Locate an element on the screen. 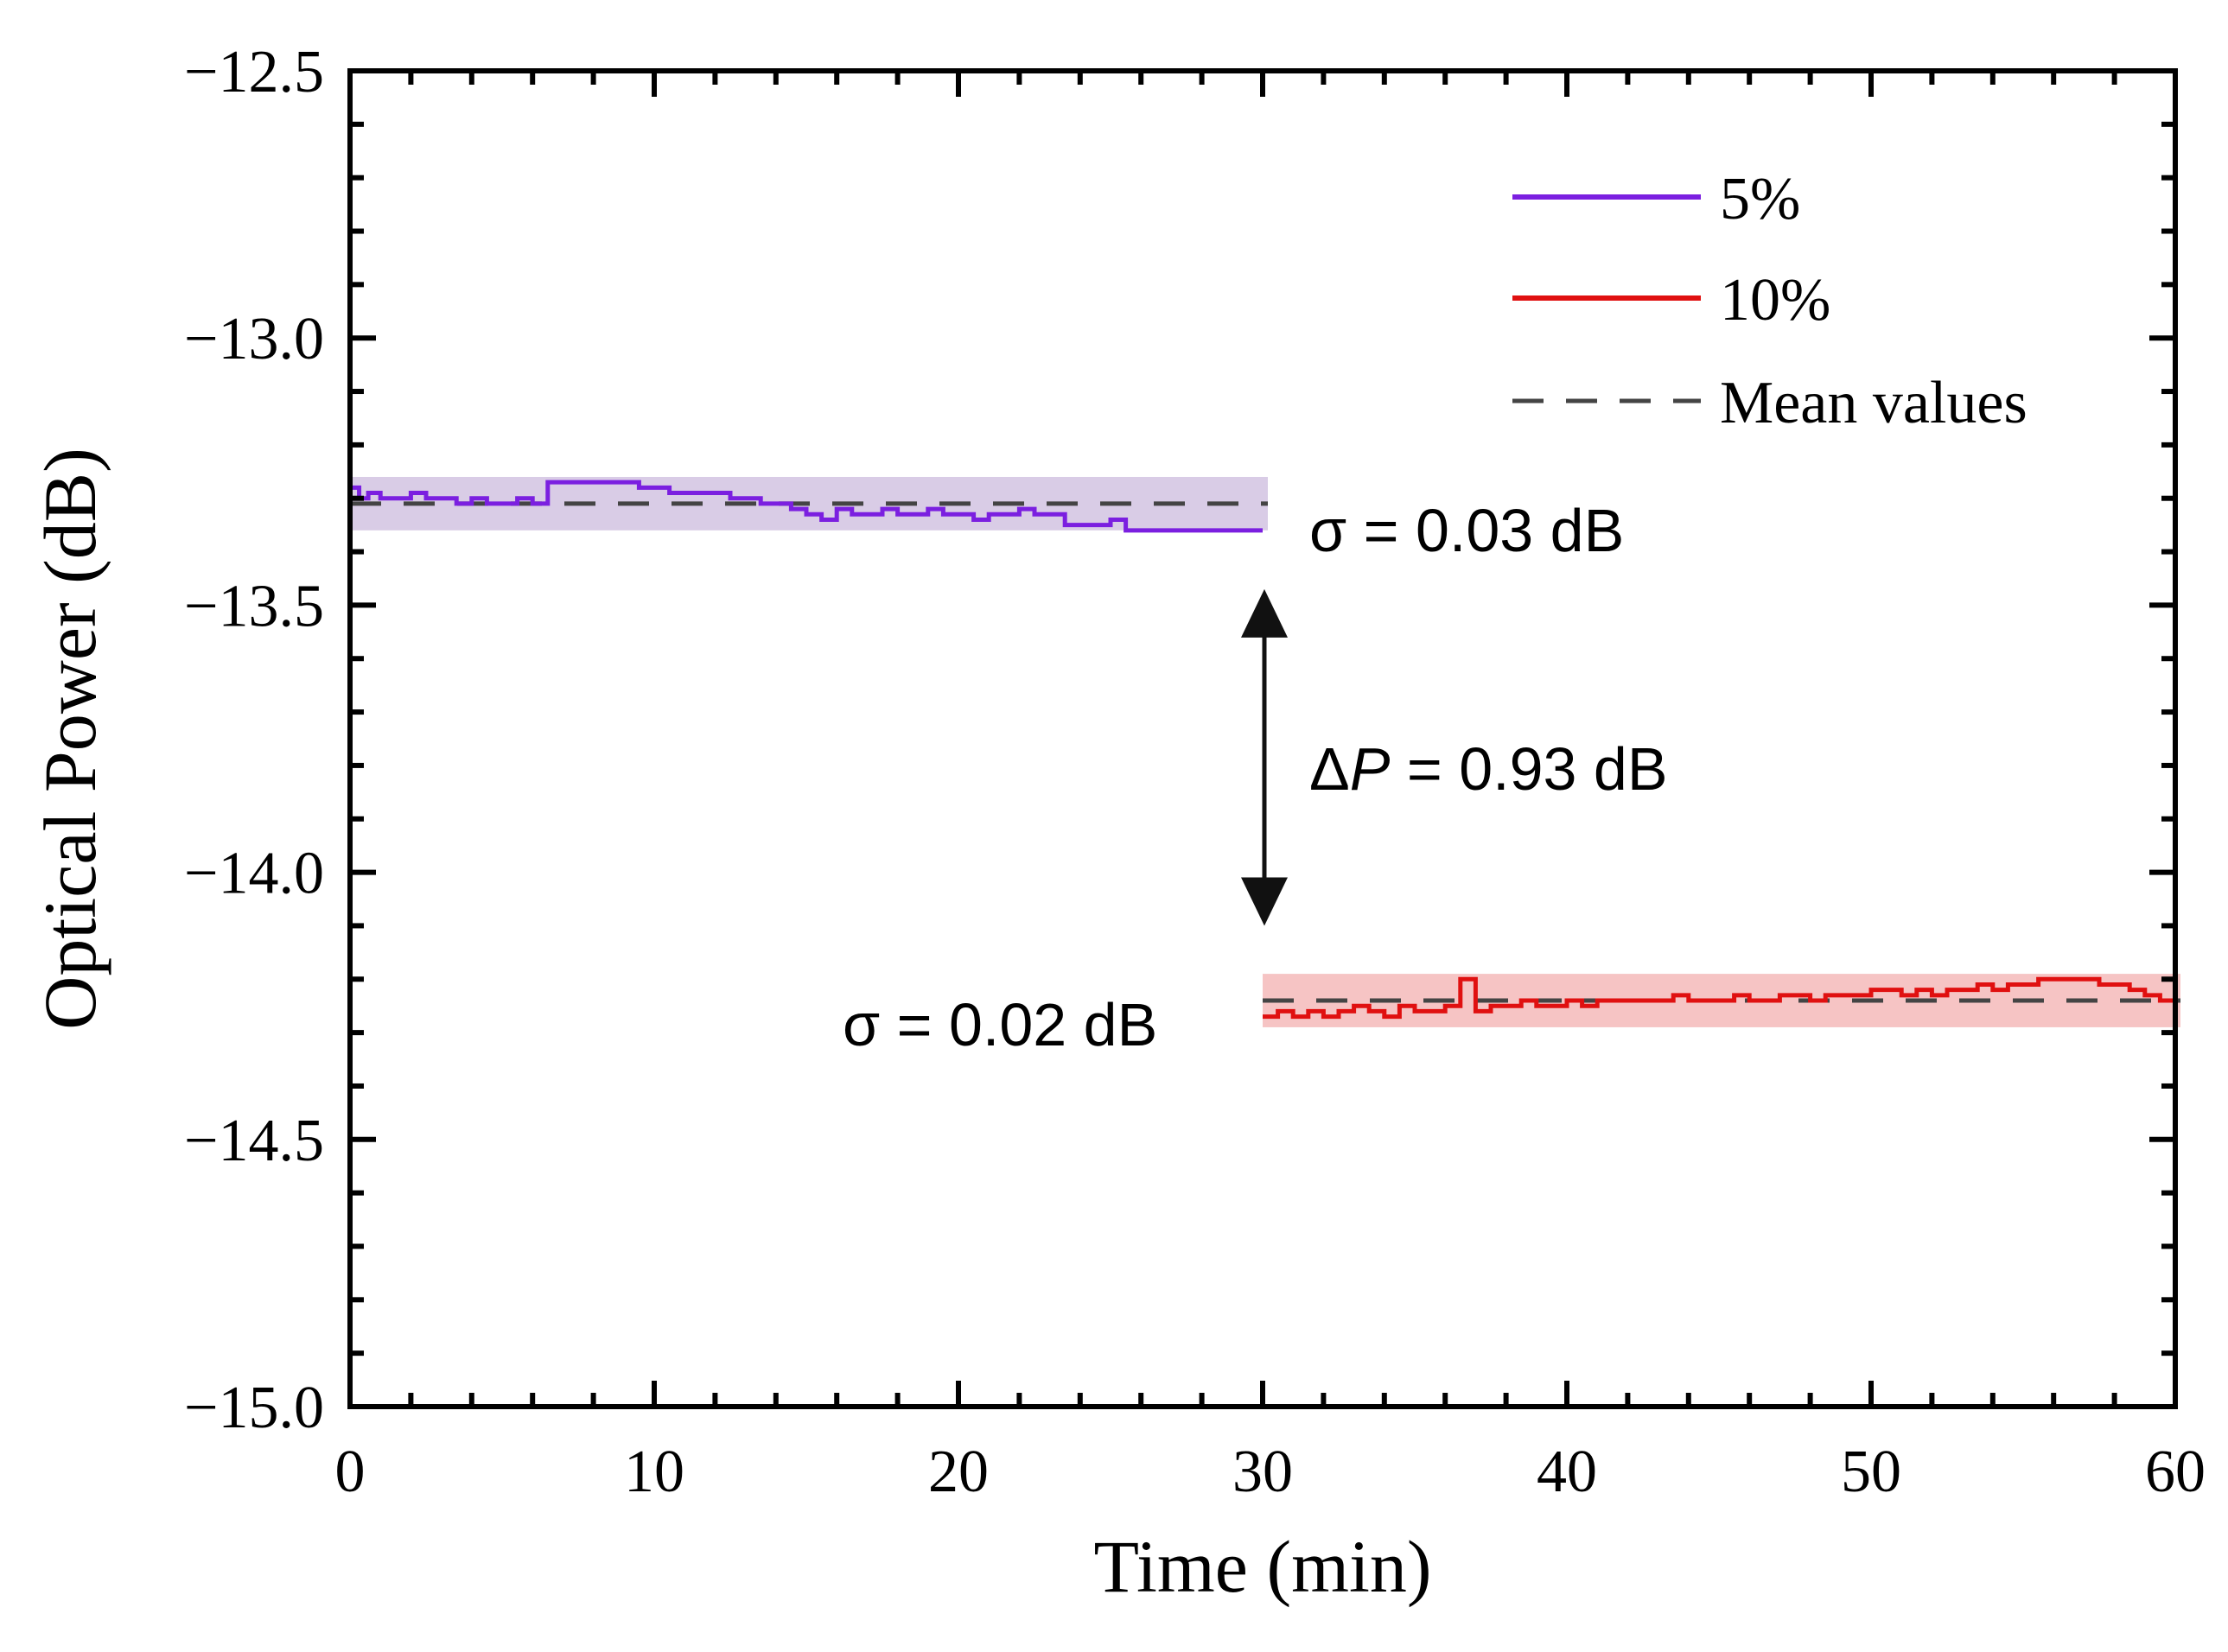 The image size is (2228, 1652). sigma-5pct-label: σ = 0.03 dB is located at coordinates (1467, 531).